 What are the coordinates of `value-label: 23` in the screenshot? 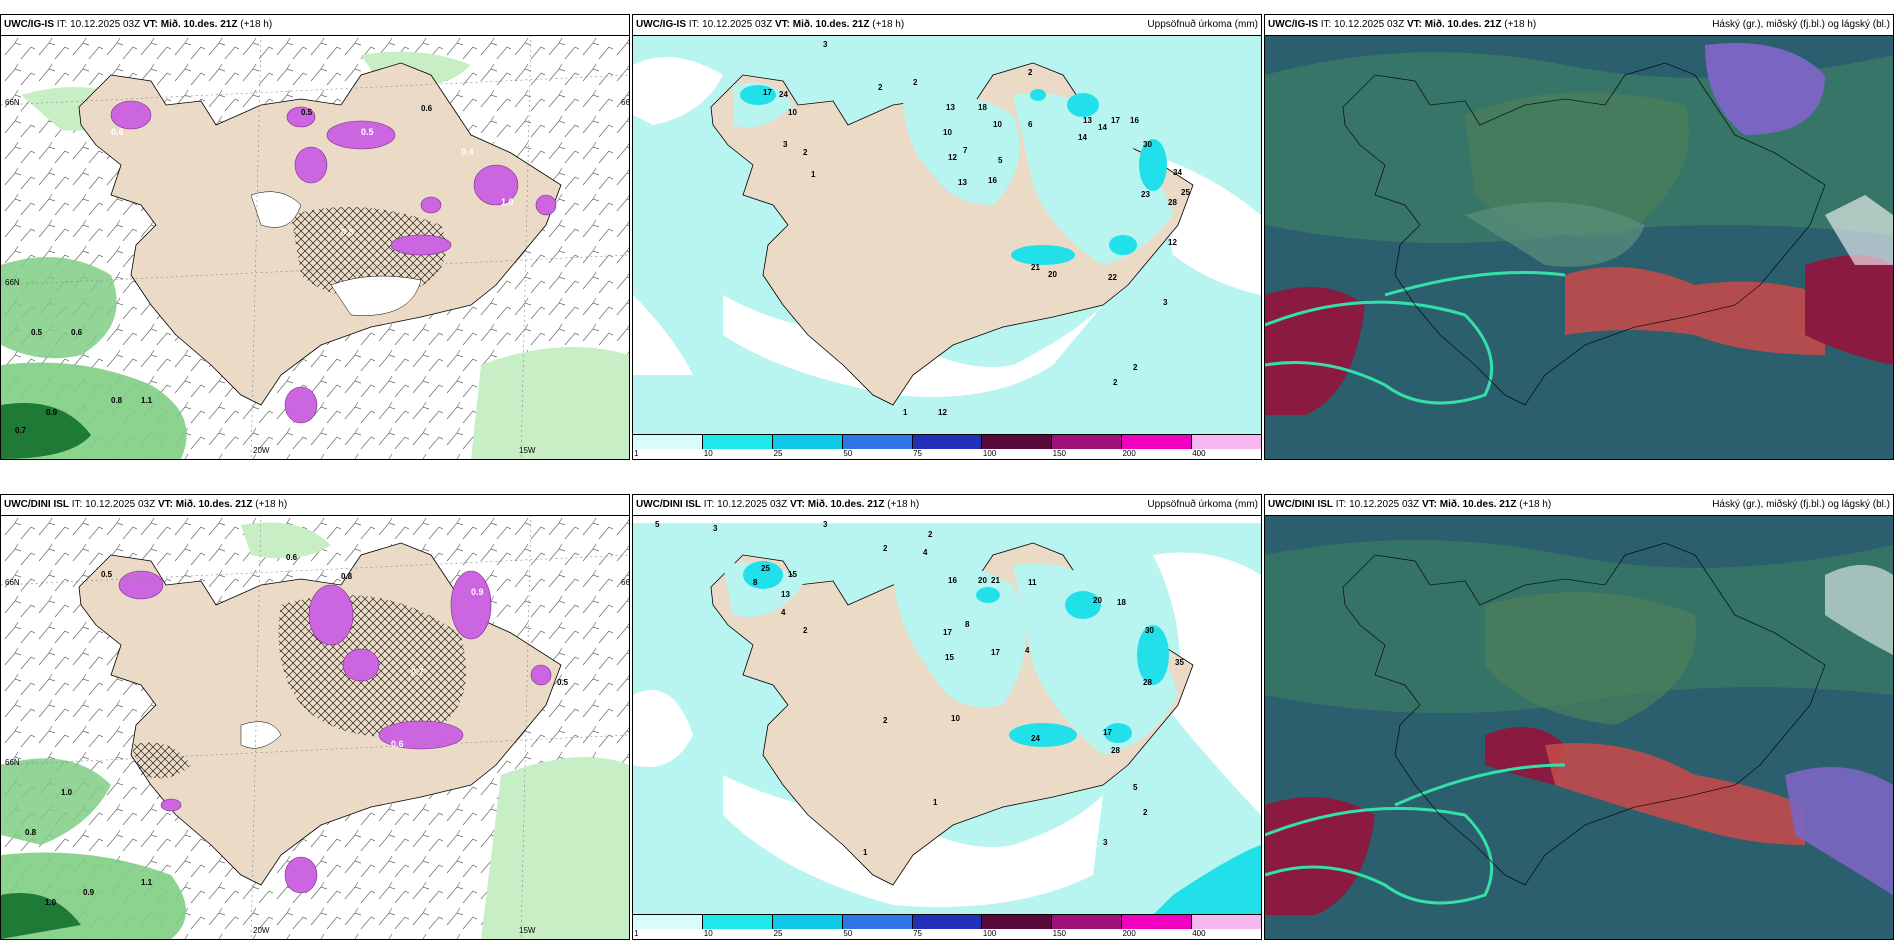 It's located at (1145, 194).